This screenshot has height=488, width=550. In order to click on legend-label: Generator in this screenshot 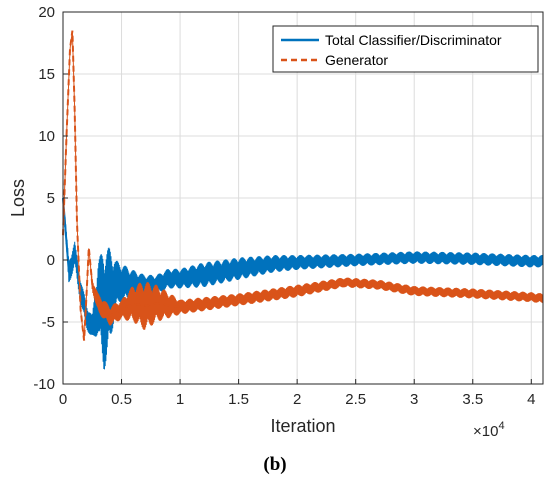, I will do `click(356, 60)`.